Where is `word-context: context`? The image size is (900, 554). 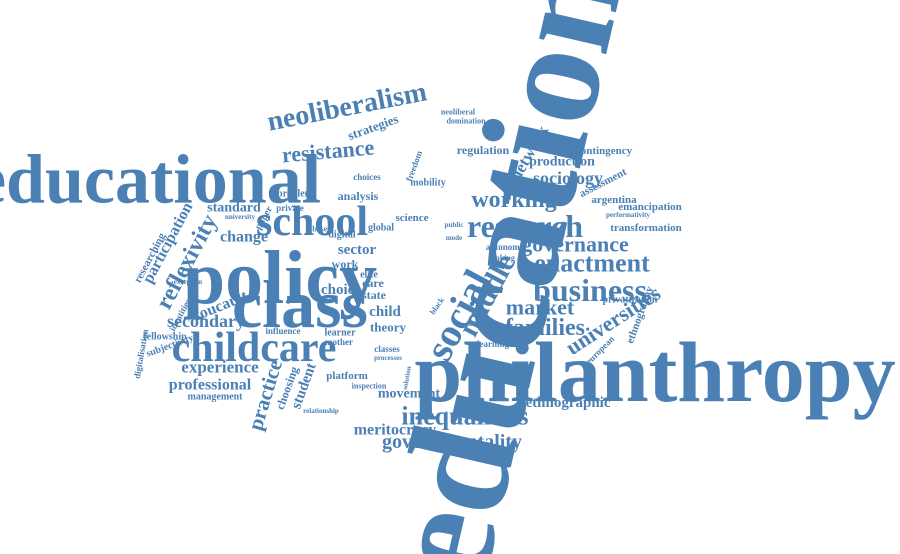
word-context: context is located at coordinates (492, 330).